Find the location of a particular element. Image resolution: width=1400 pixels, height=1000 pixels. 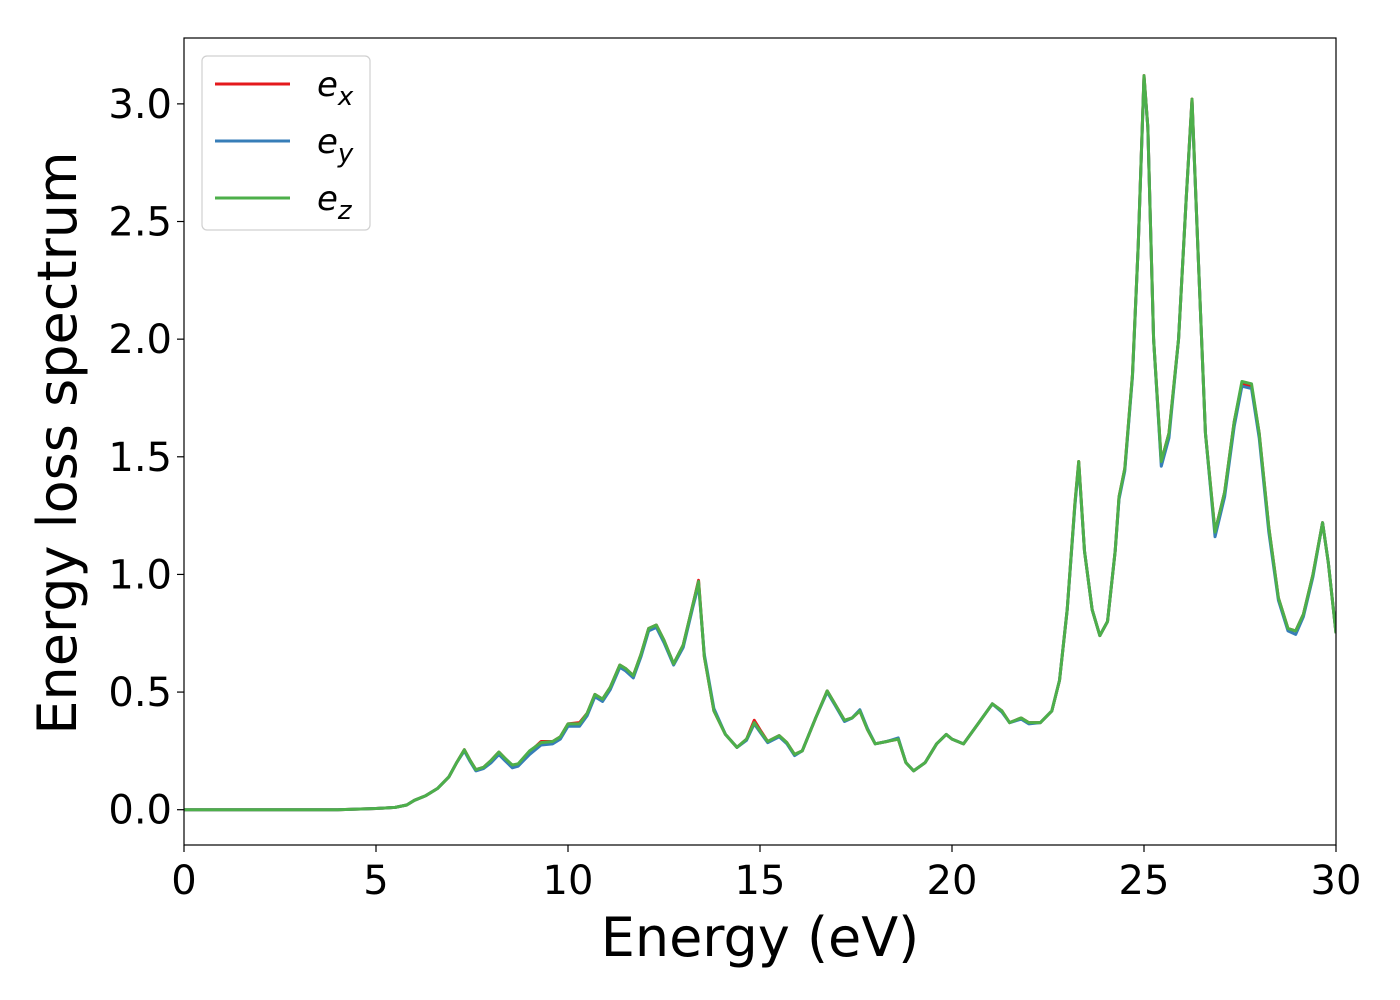

legend-label-x: ex is located at coordinates (335, 88).